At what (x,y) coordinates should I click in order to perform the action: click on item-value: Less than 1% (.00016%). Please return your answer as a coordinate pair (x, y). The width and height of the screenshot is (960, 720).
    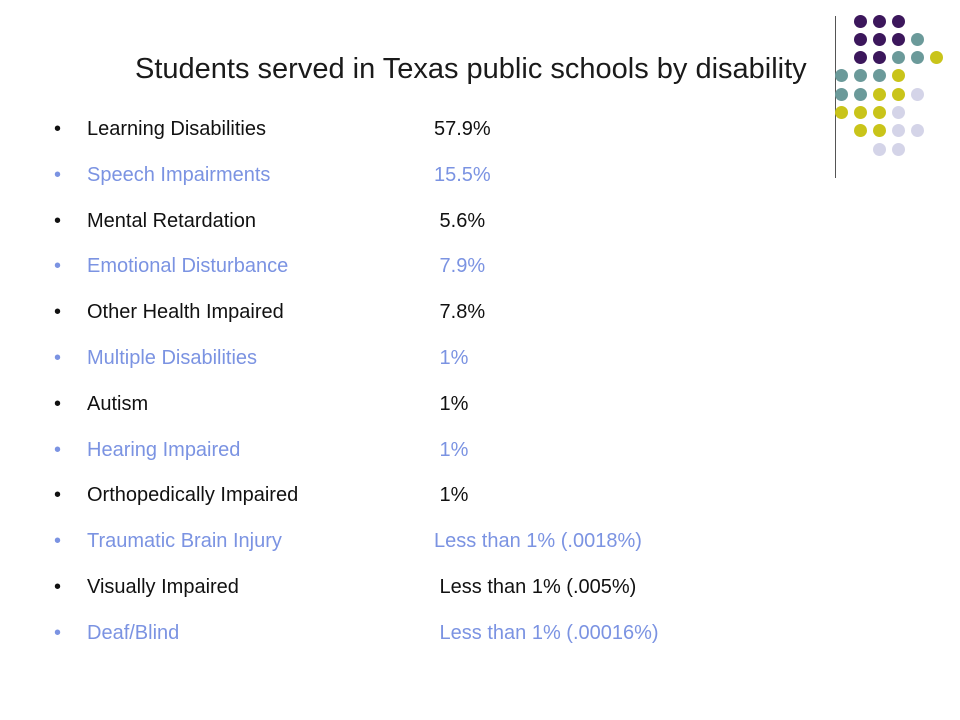
    Looking at the image, I should click on (546, 632).